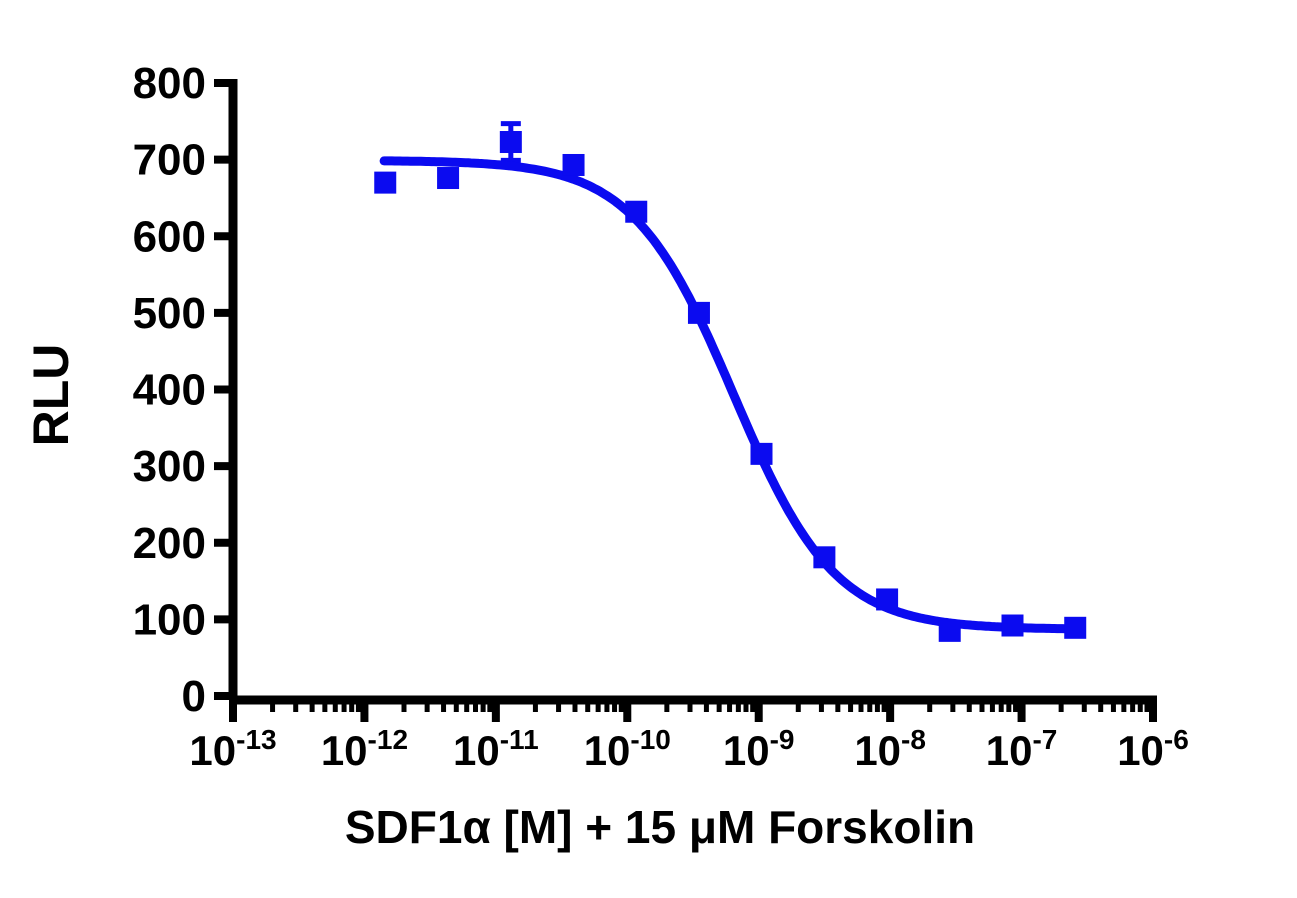 The height and width of the screenshot is (898, 1297). Describe the element at coordinates (169, 236) in the screenshot. I see `y-tick-label: 600` at that location.